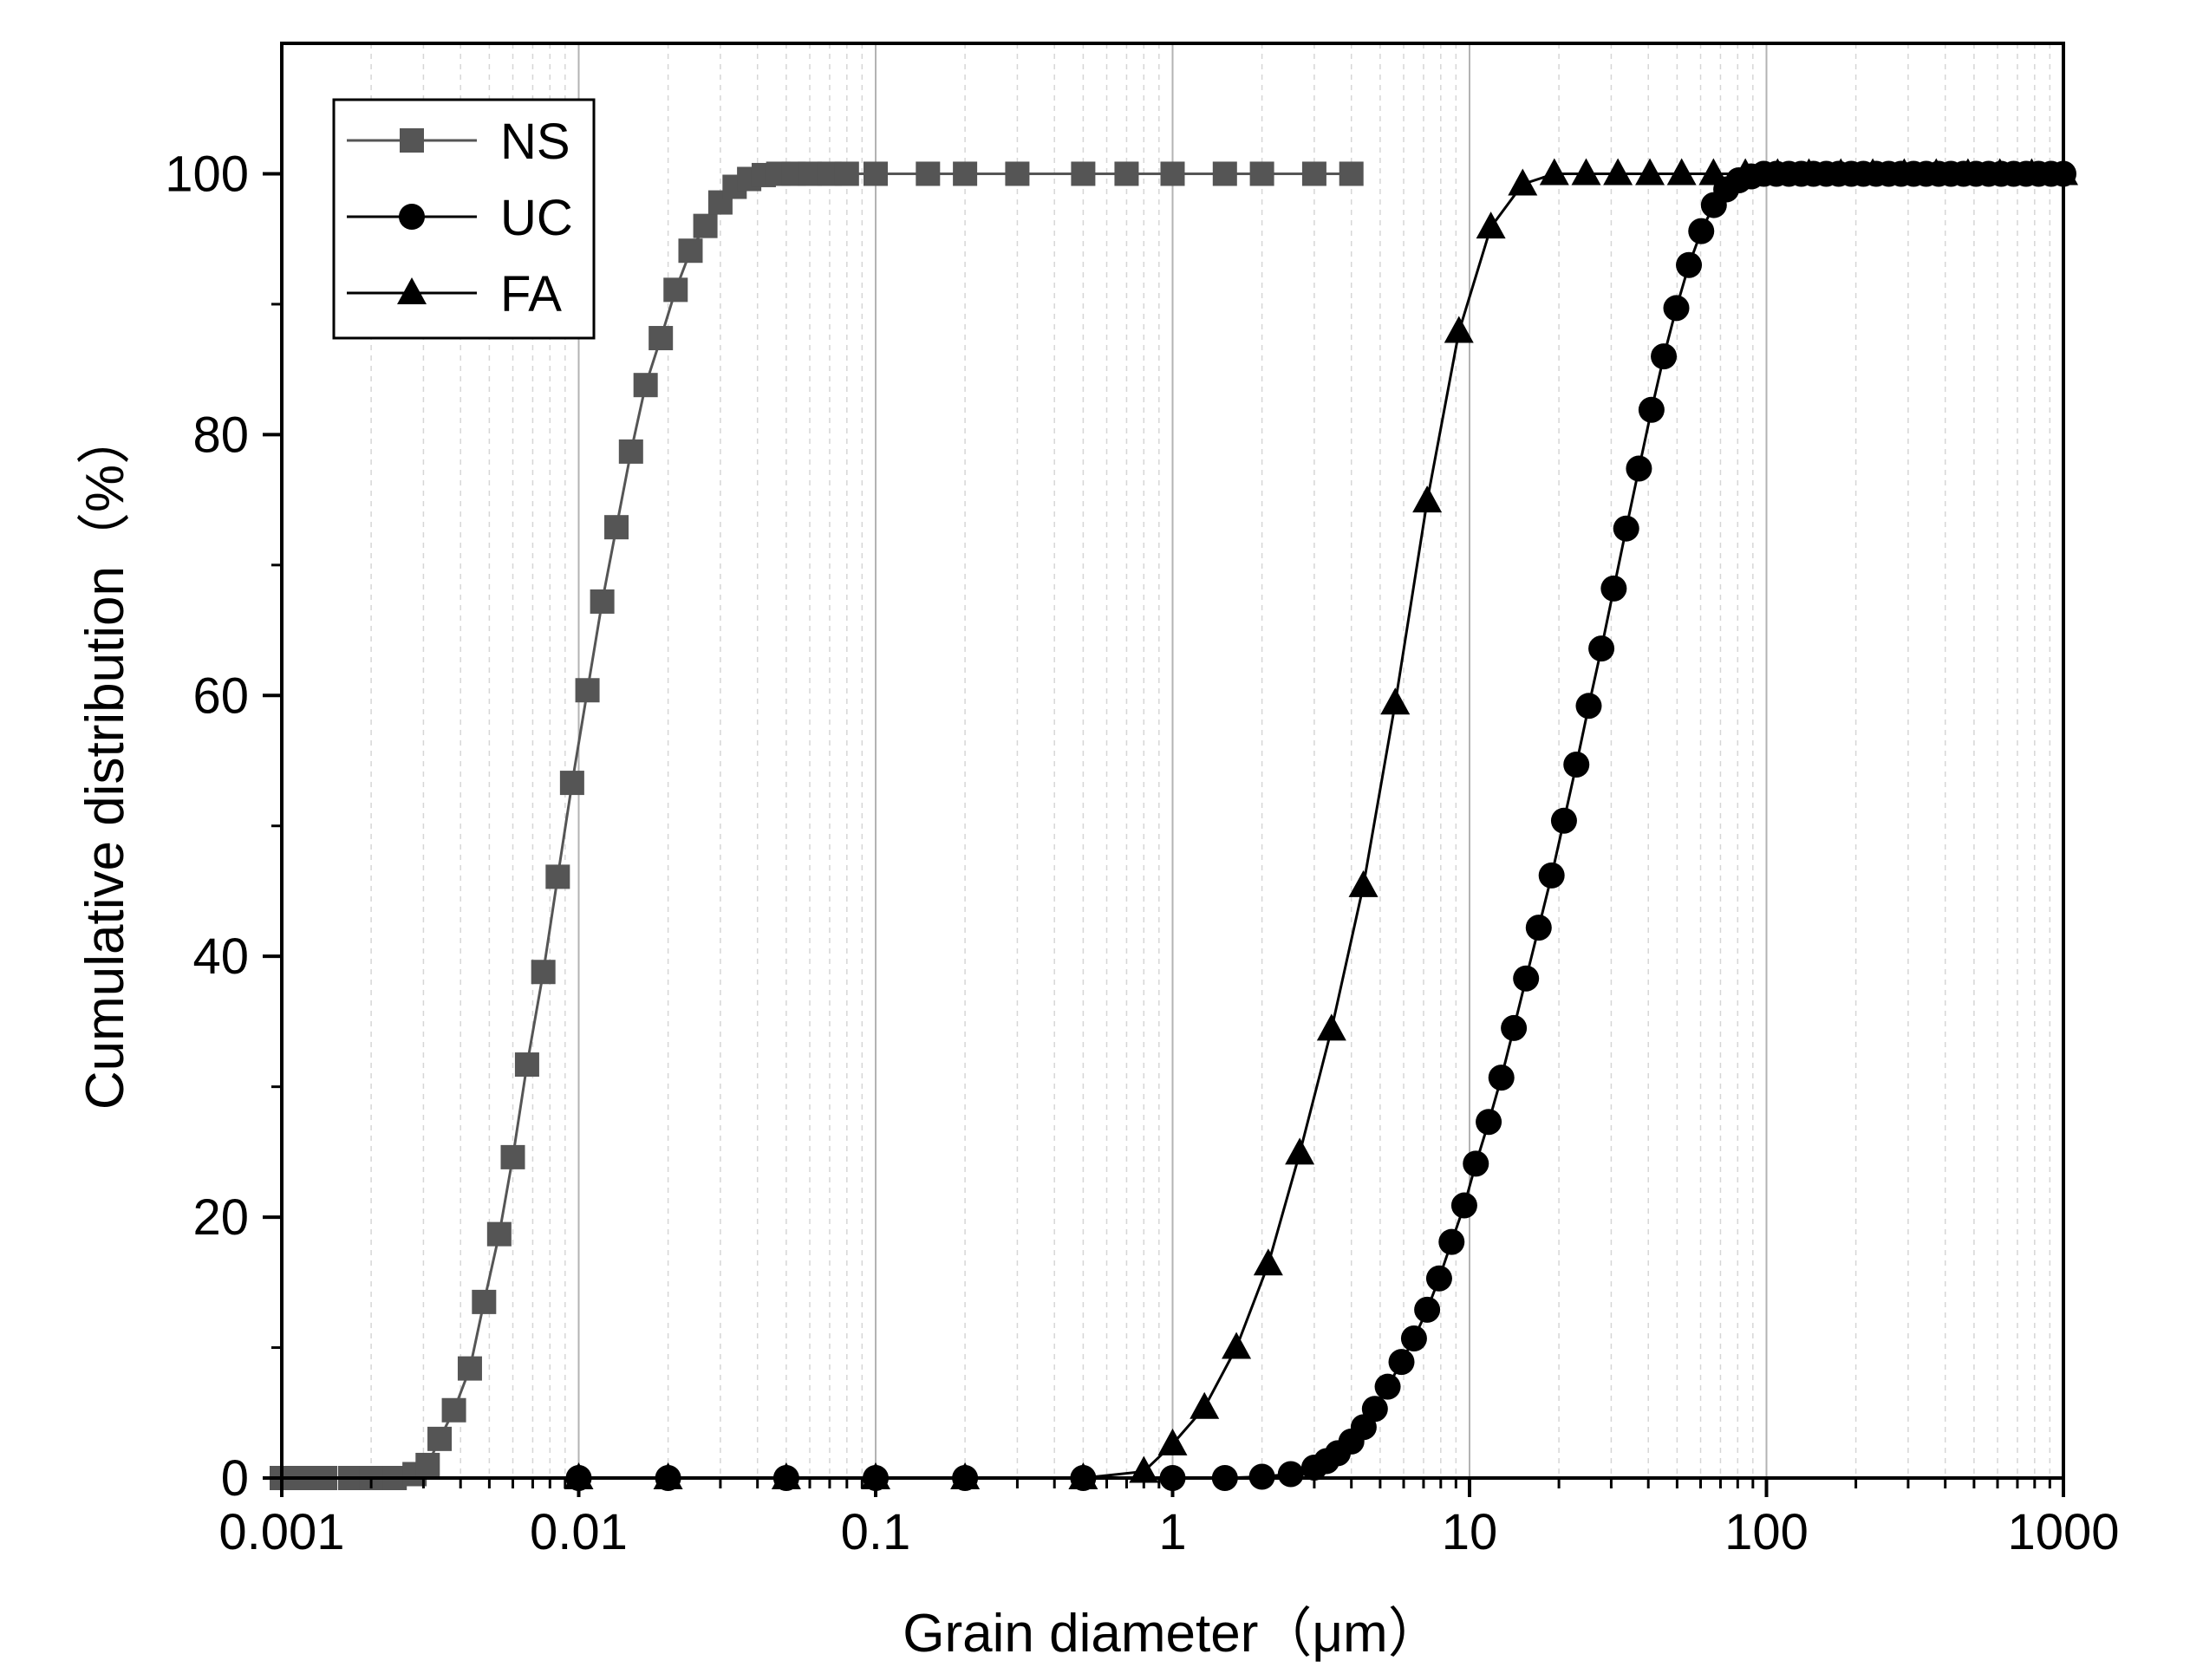 This screenshot has height=1680, width=2203. Describe the element at coordinates (220, 695) in the screenshot. I see `y-tick-label: 60` at that location.